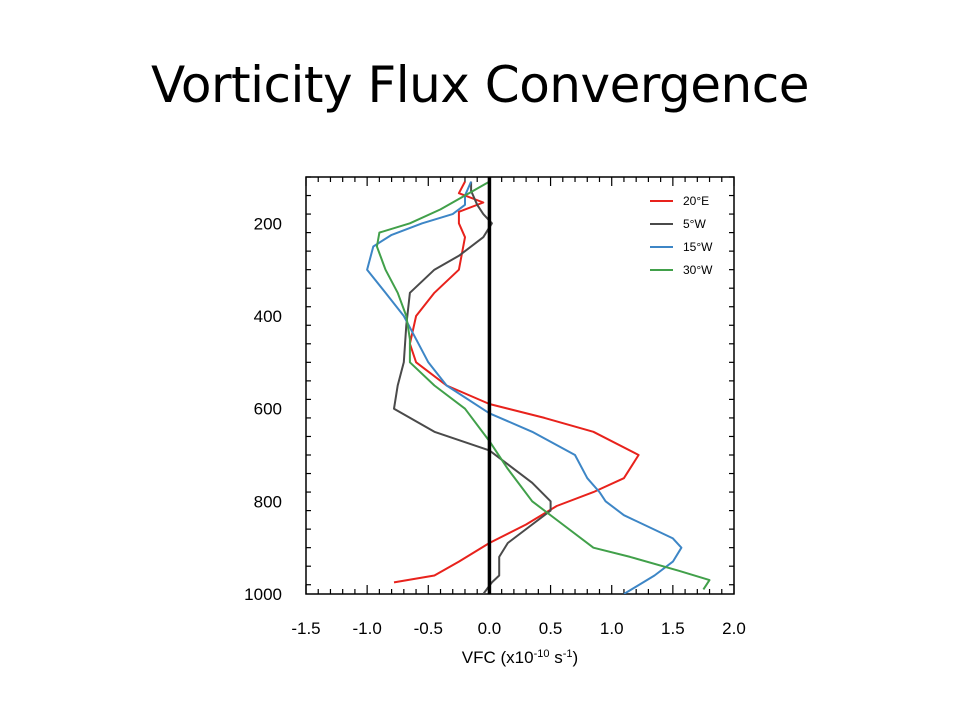 The height and width of the screenshot is (720, 960). I want to click on x-tick-label: 2.0, so click(734, 628).